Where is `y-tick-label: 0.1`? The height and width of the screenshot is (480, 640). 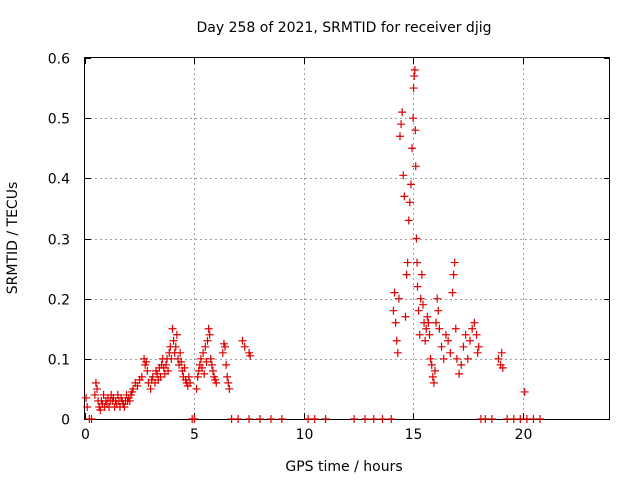
y-tick-label: 0.1 is located at coordinates (59, 361).